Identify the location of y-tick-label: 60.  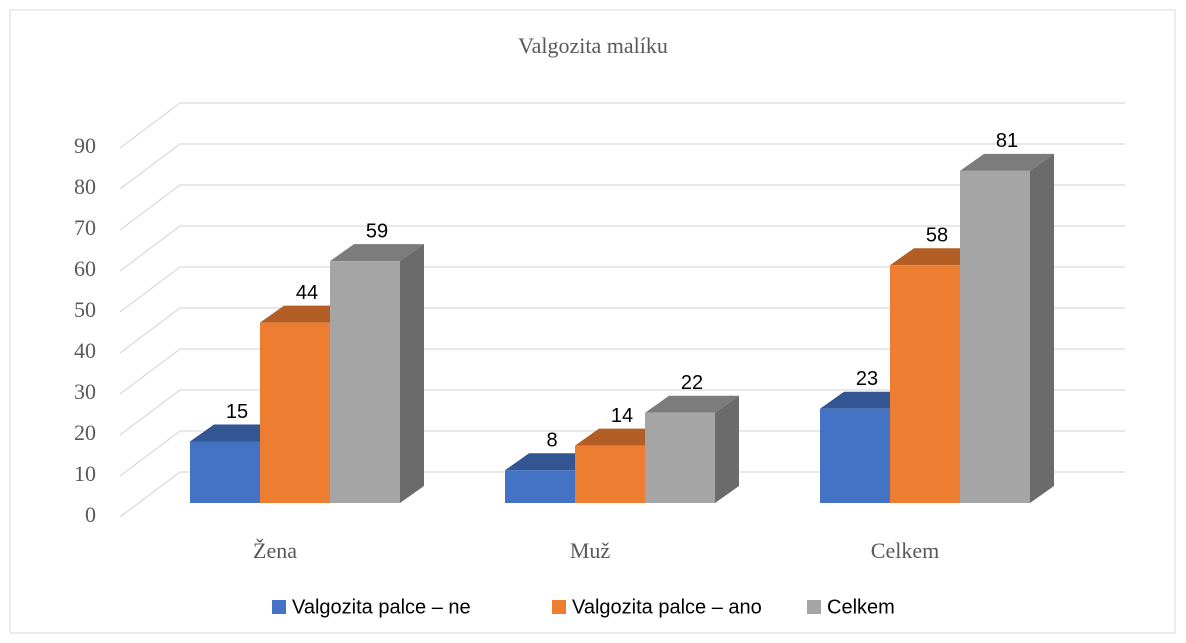
(85, 268).